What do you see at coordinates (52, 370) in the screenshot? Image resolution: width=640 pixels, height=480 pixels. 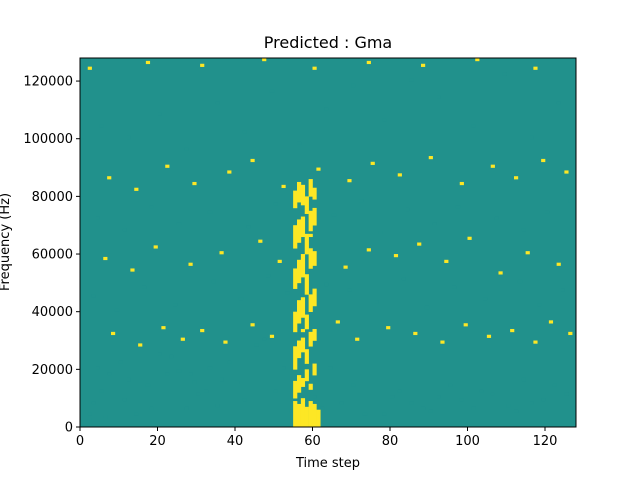 I see `y-tick-label: 20000` at bounding box center [52, 370].